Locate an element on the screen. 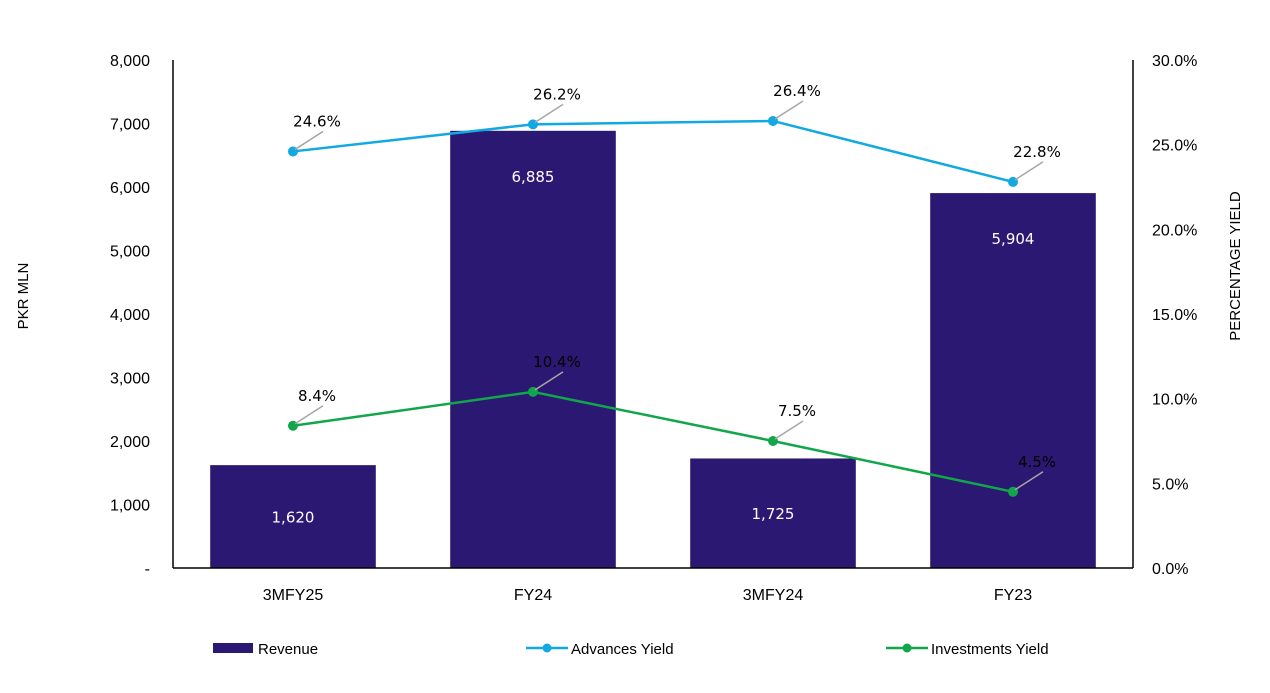 The width and height of the screenshot is (1270, 693). bar-data-label: 1,620 is located at coordinates (293, 518).